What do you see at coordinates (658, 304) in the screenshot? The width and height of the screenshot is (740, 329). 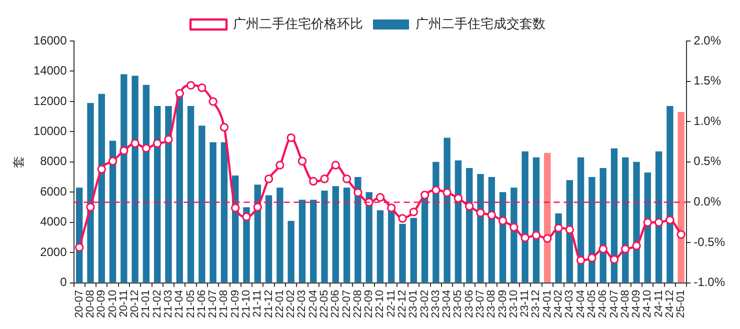 I see `x-tick-label: 24-11` at bounding box center [658, 304].